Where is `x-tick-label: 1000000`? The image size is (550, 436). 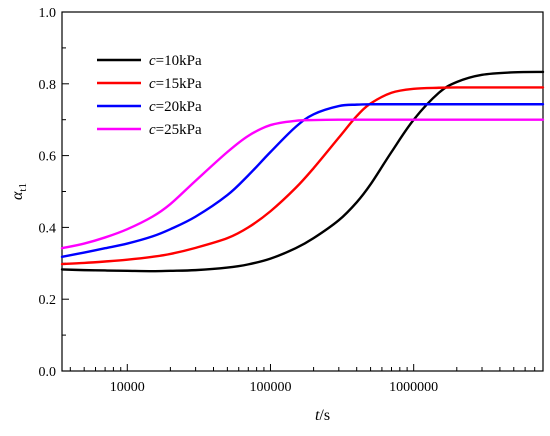
x-tick-label: 1000000 is located at coordinates (413, 387).